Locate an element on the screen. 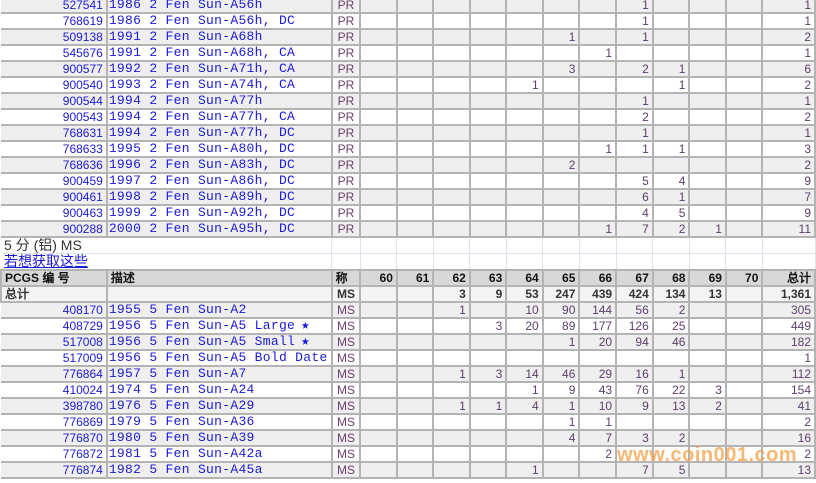  description-link: 1998 2 Fen Sun-A89h, DC is located at coordinates (219, 197).